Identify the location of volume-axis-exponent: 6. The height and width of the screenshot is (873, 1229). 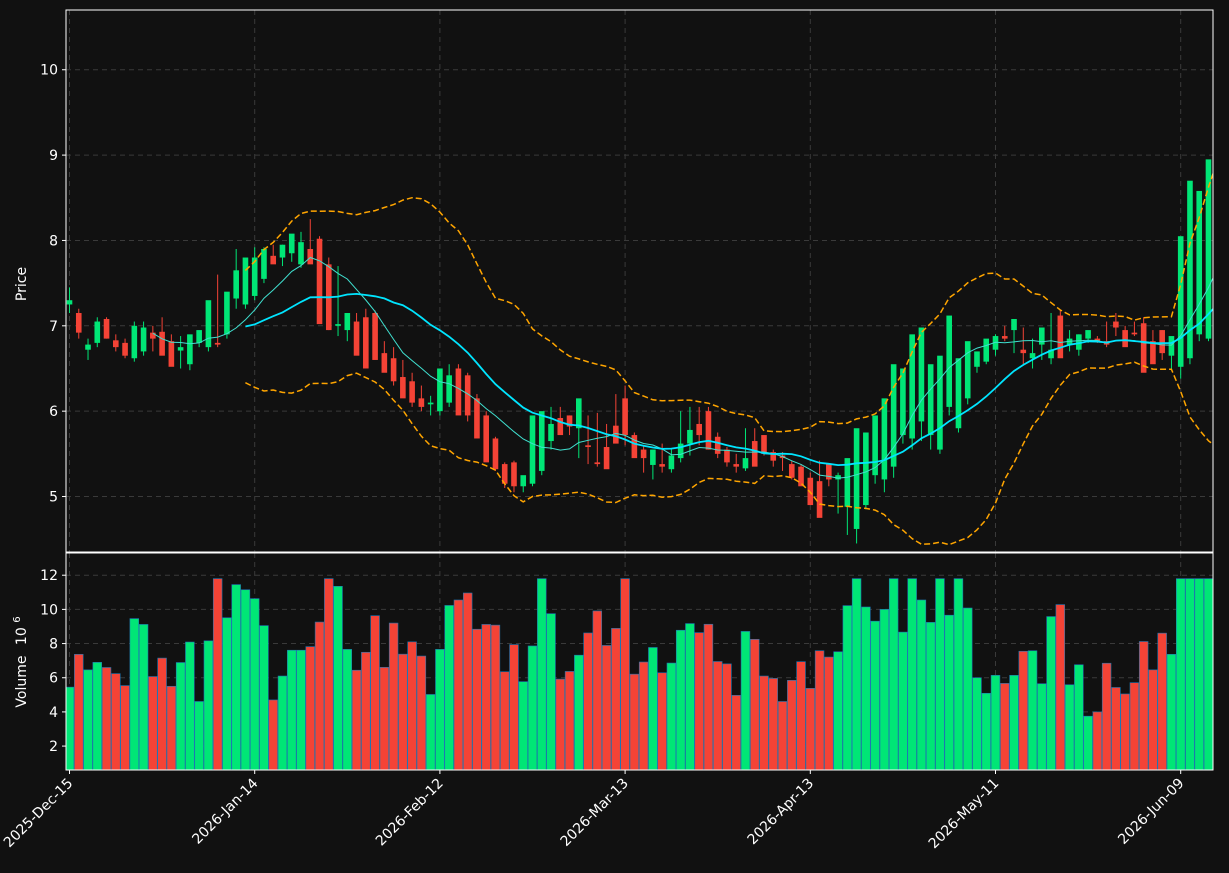
(17, 619).